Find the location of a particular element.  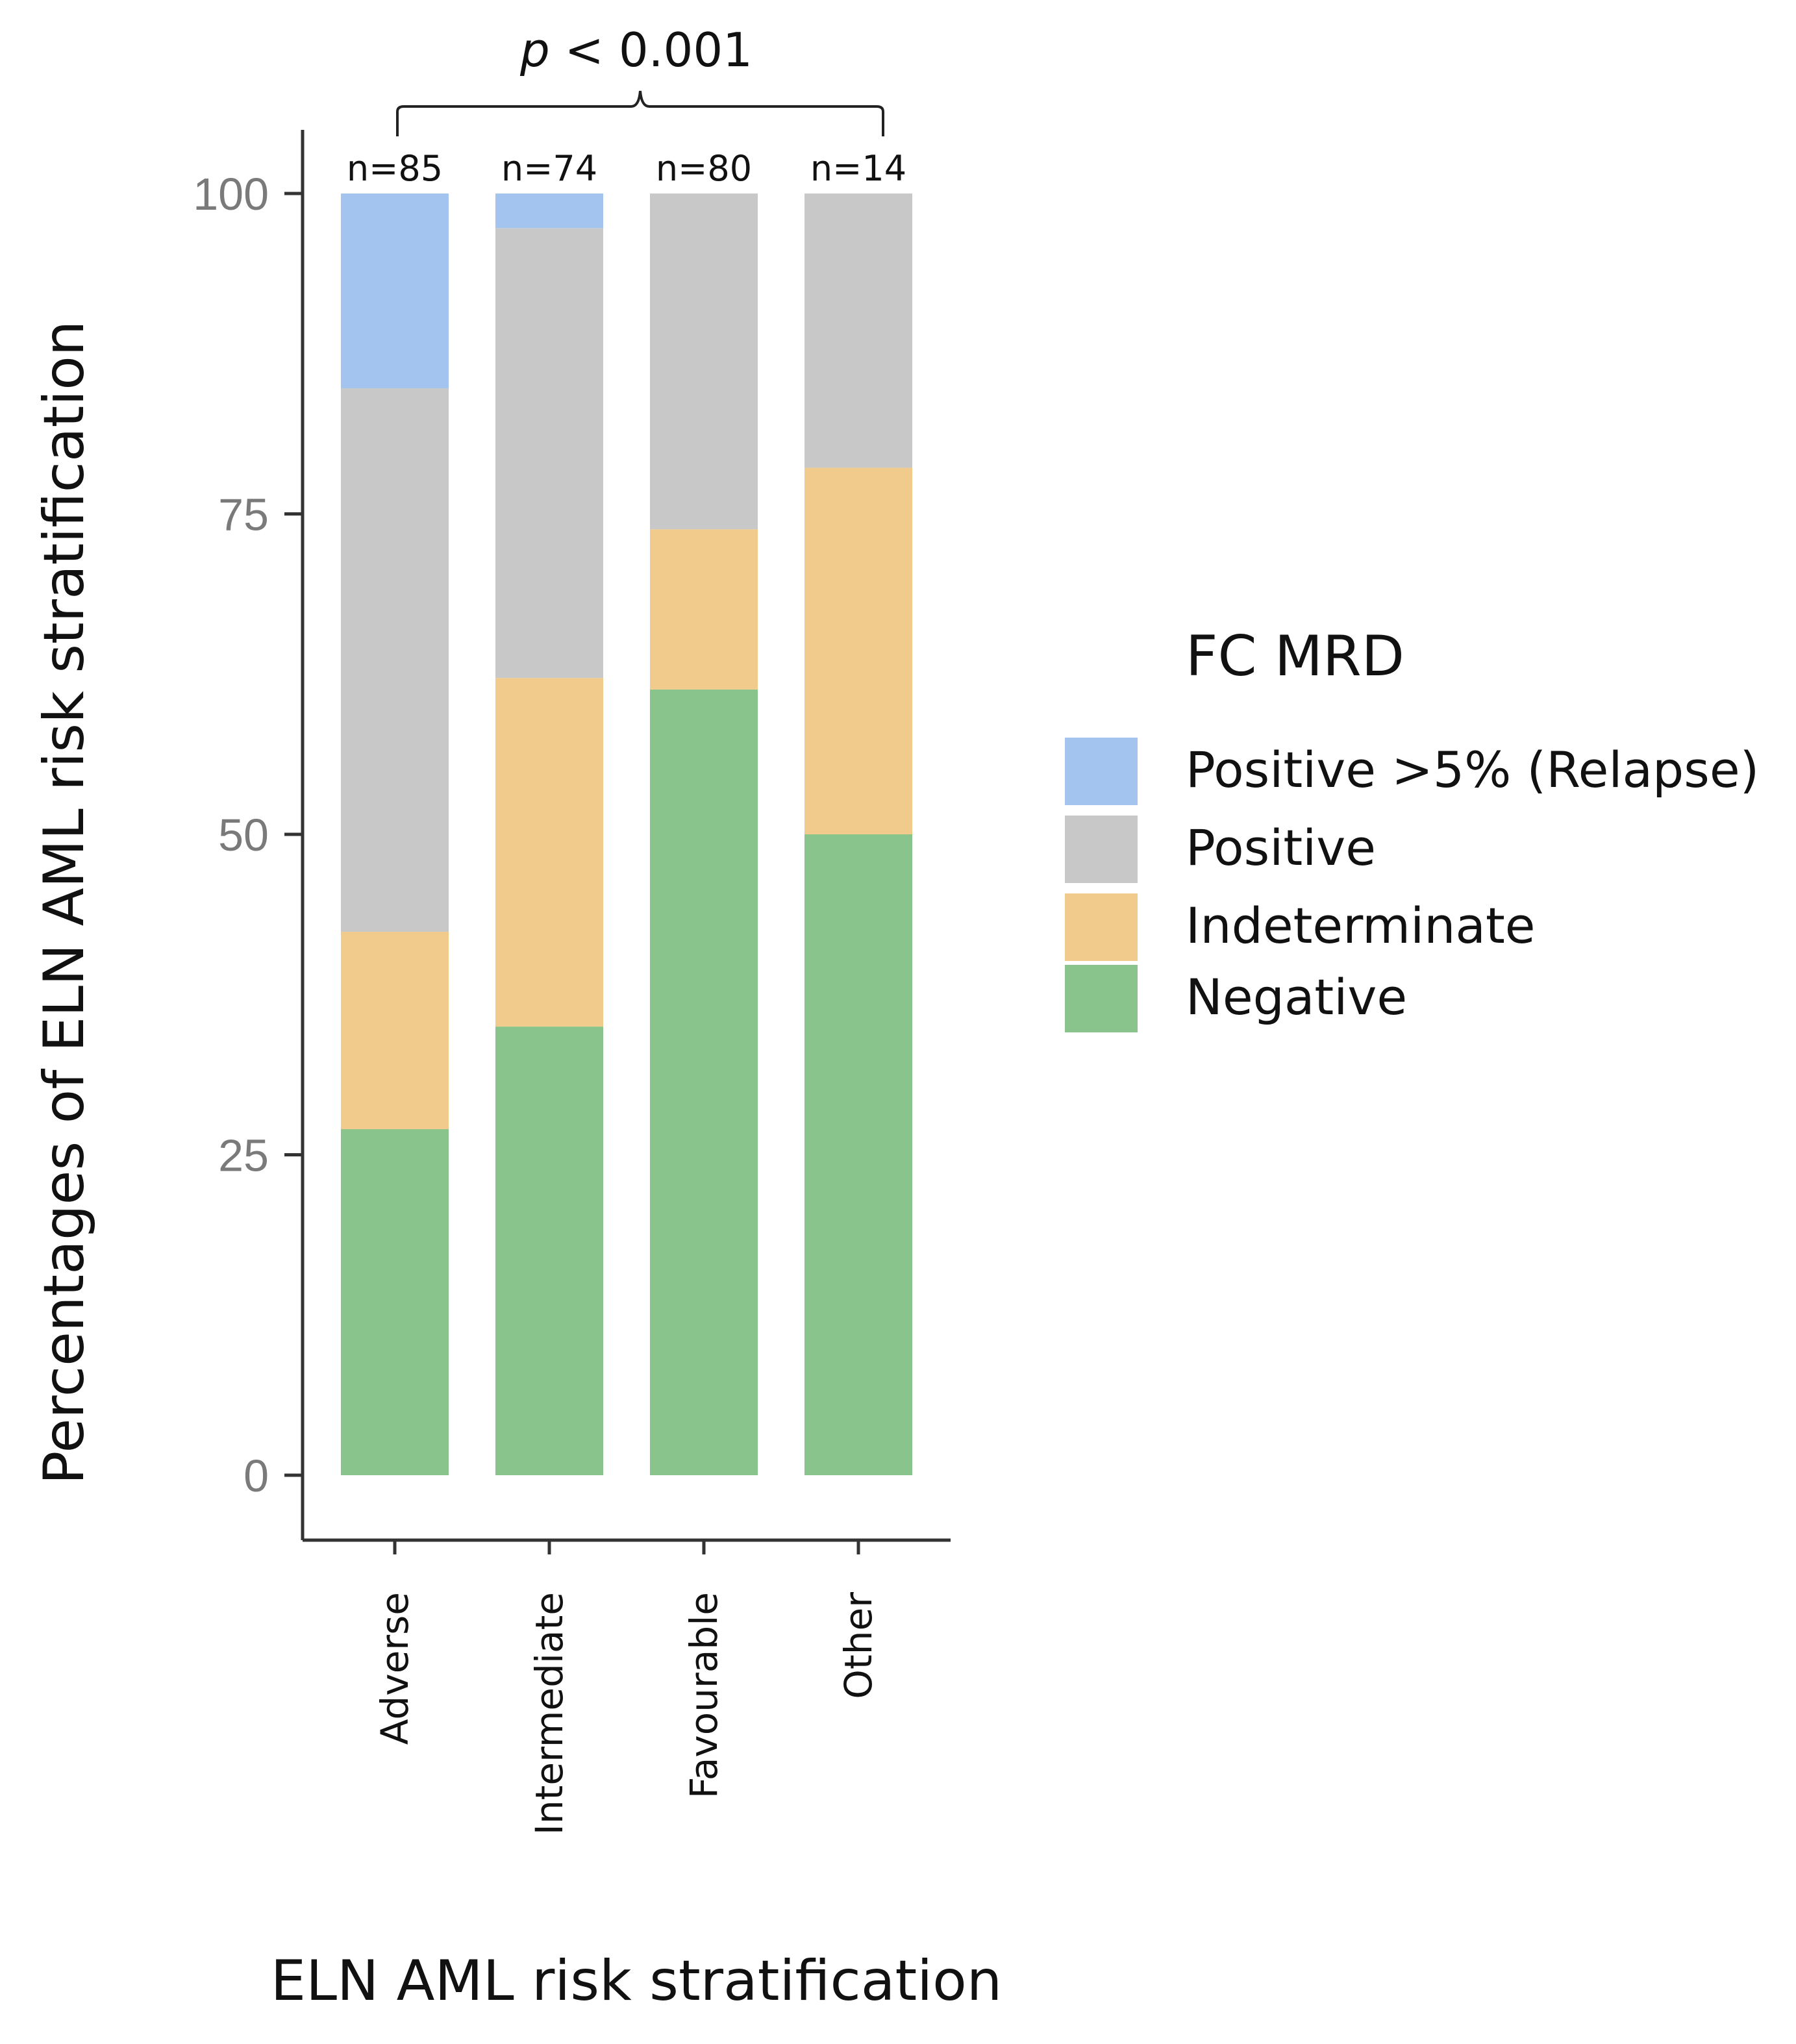

x-tick-label-favourable: Favourable is located at coordinates (704, 1695).